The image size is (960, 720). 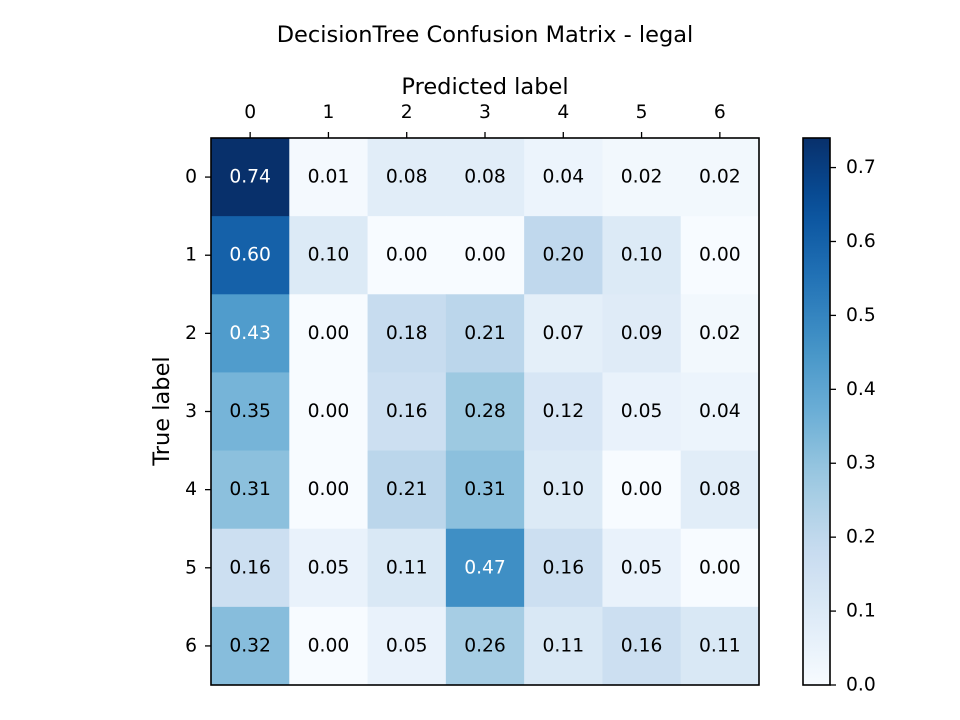 I want to click on heatmap-cell-value: 0.35, so click(x=250, y=411).